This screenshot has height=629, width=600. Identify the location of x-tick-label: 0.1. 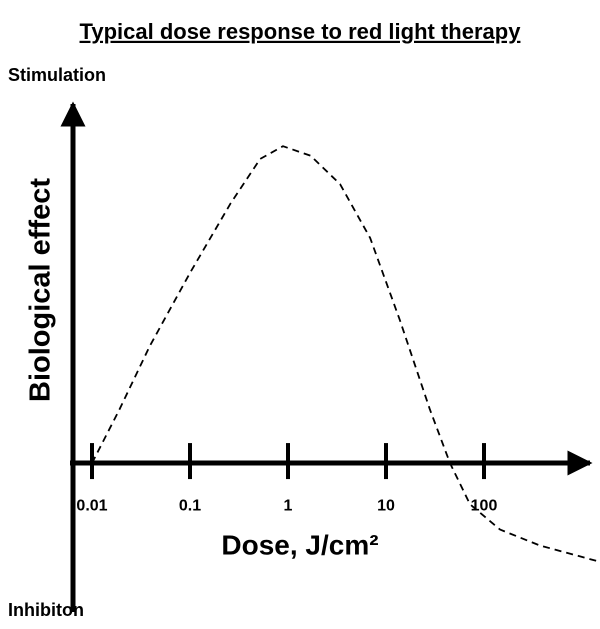
(190, 505).